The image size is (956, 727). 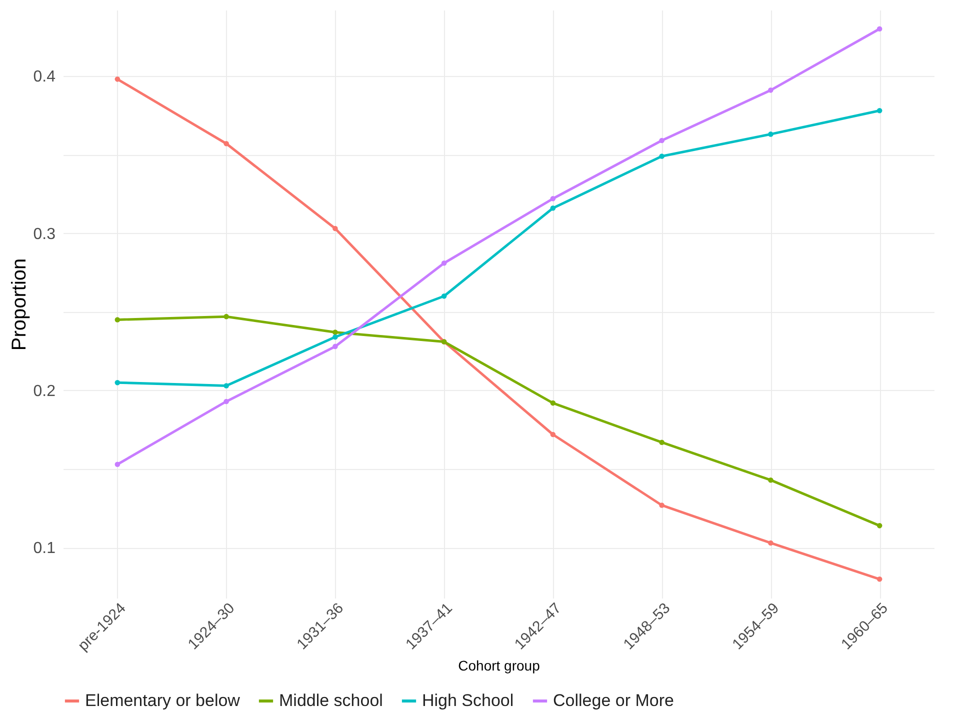 What do you see at coordinates (19, 304) in the screenshot?
I see `y-axis-title: Proportion` at bounding box center [19, 304].